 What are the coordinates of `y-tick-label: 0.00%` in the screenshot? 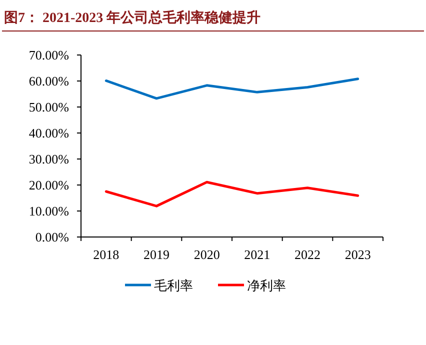 It's located at (52, 237).